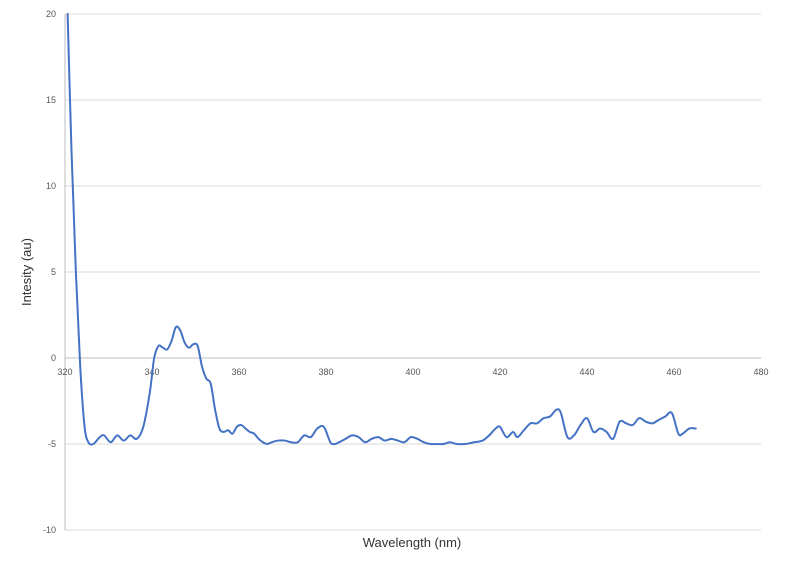 This screenshot has height=568, width=785. I want to click on x-tick-label: 400, so click(412, 372).